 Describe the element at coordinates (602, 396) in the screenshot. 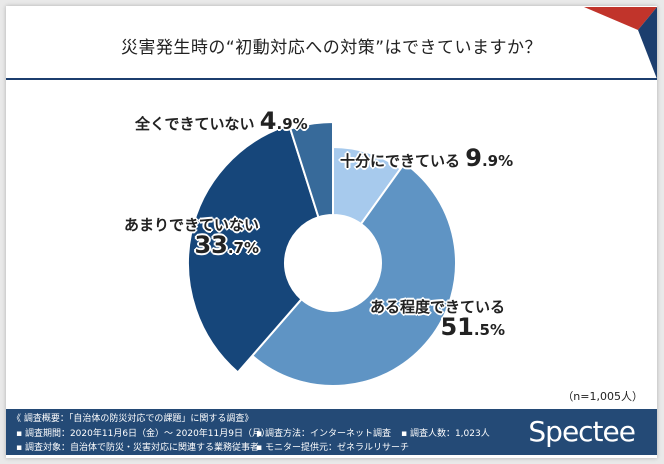

I see `sample-size-note: （n=1,005人）` at that location.